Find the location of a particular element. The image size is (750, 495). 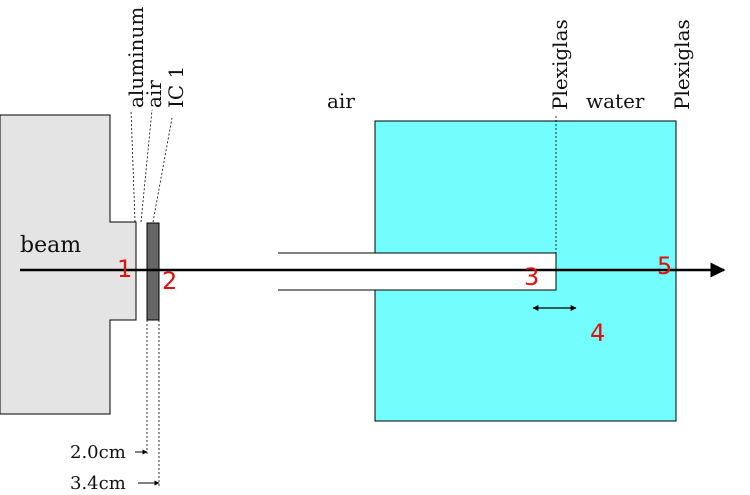

plexiglas-right-label: Plexiglas is located at coordinates (682, 64).